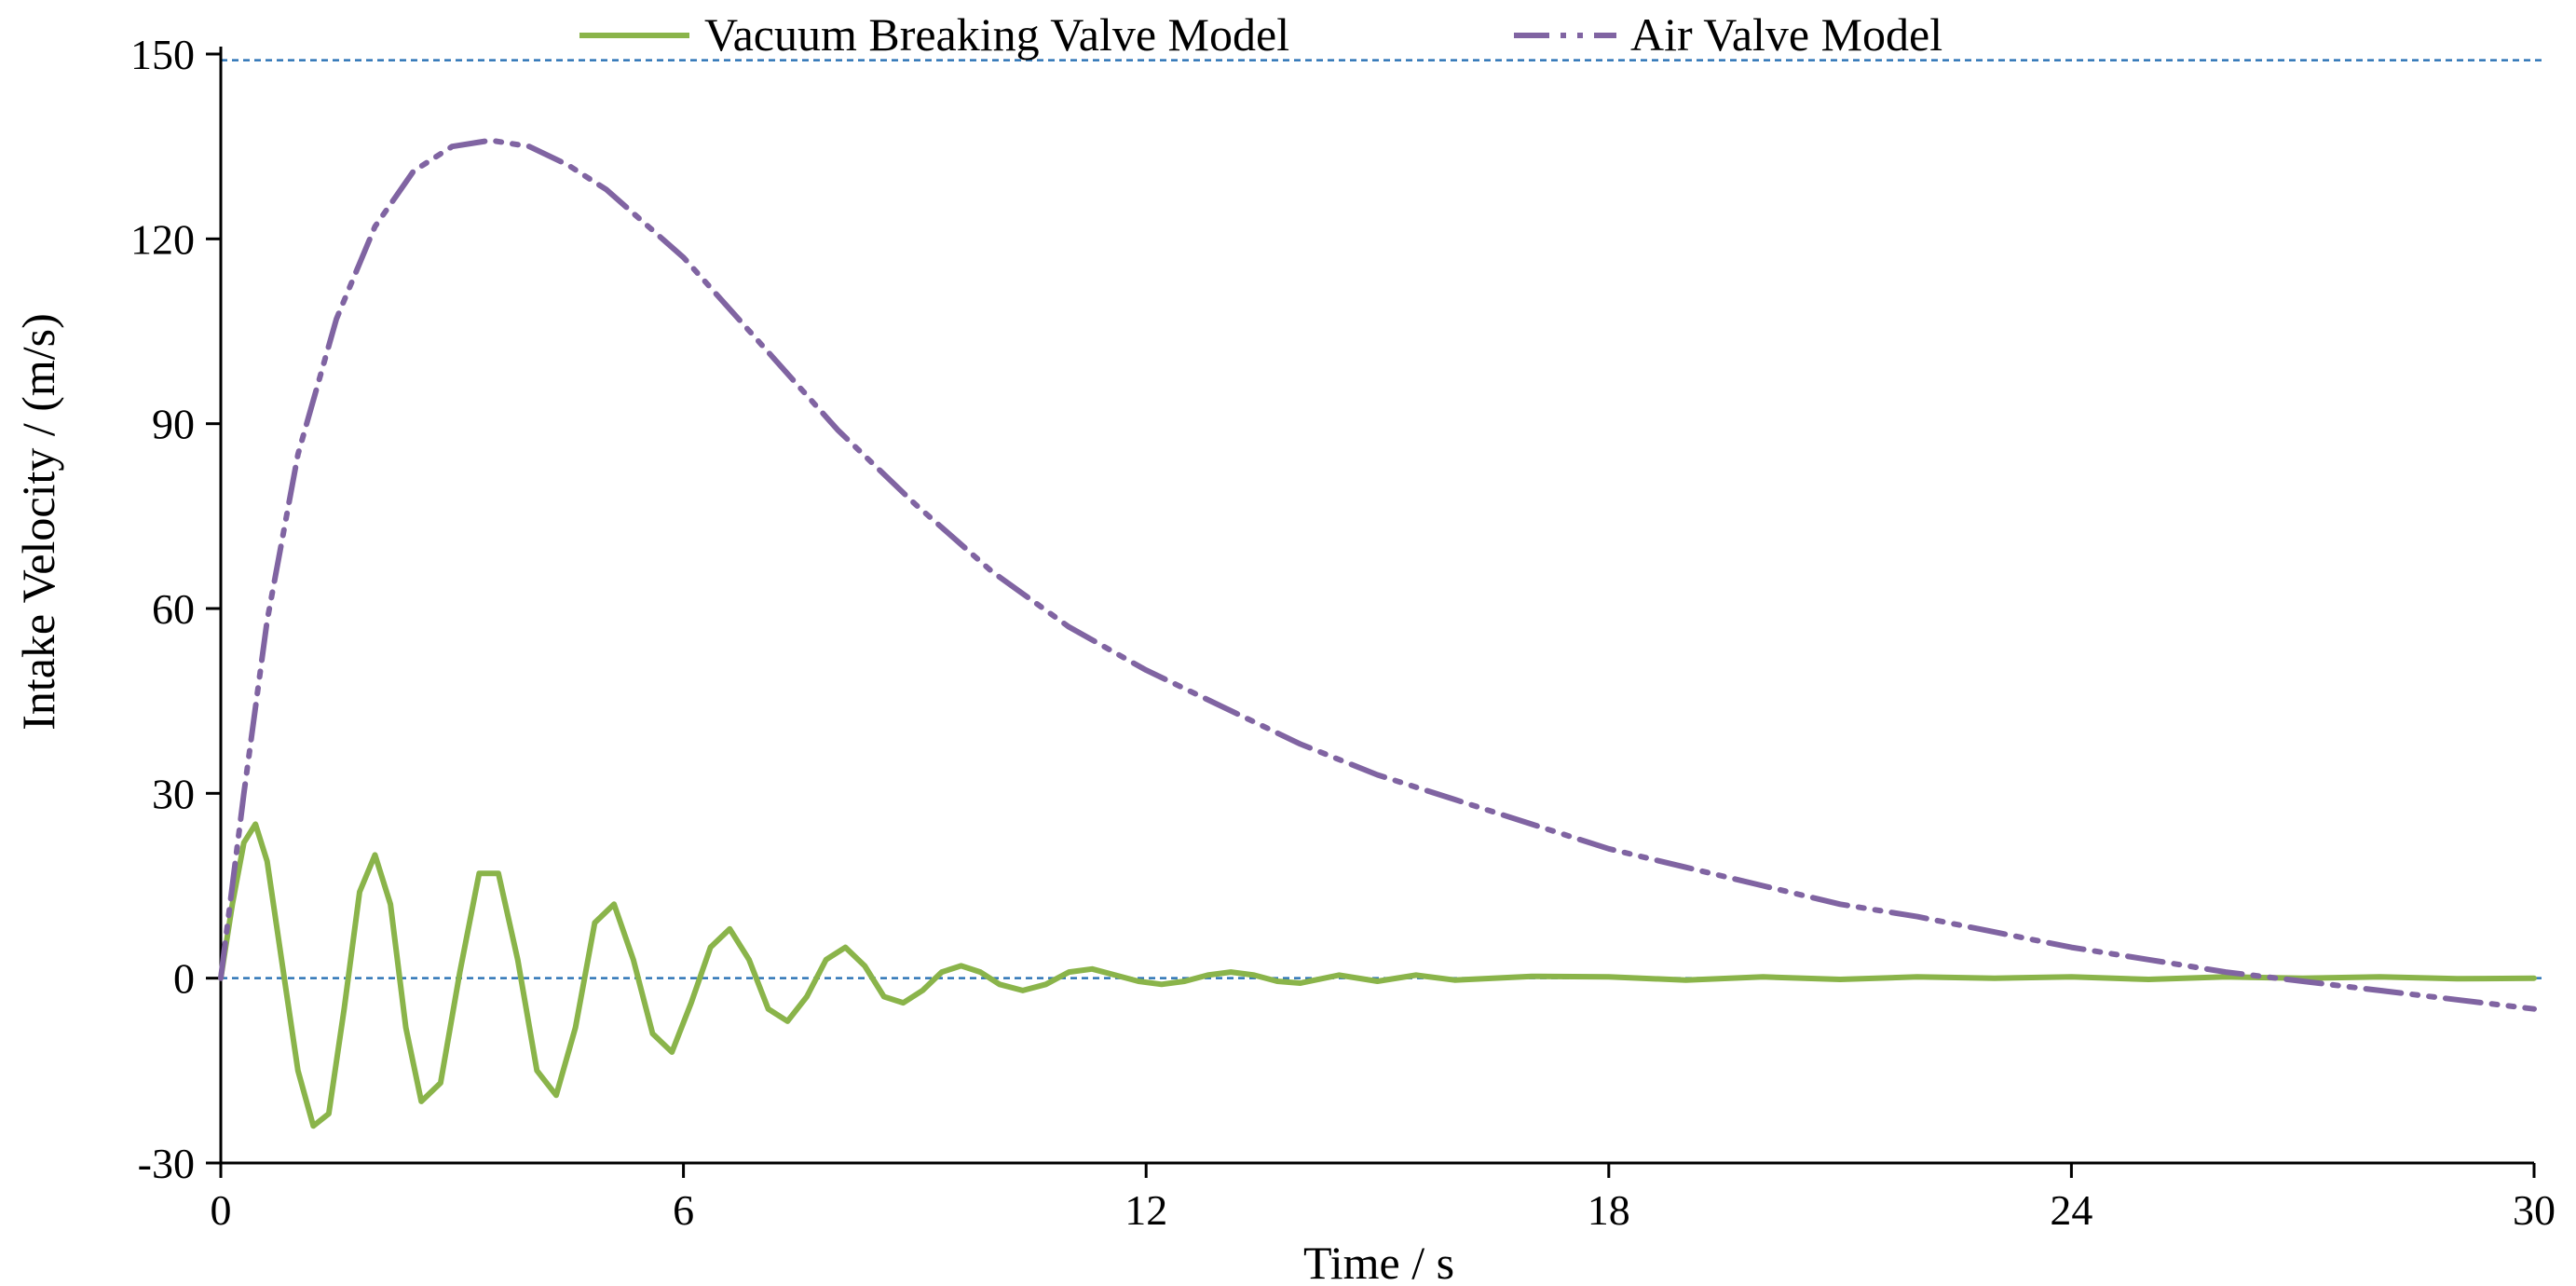 The width and height of the screenshot is (2576, 1286). I want to click on y-tick-label: 120, so click(162, 239).